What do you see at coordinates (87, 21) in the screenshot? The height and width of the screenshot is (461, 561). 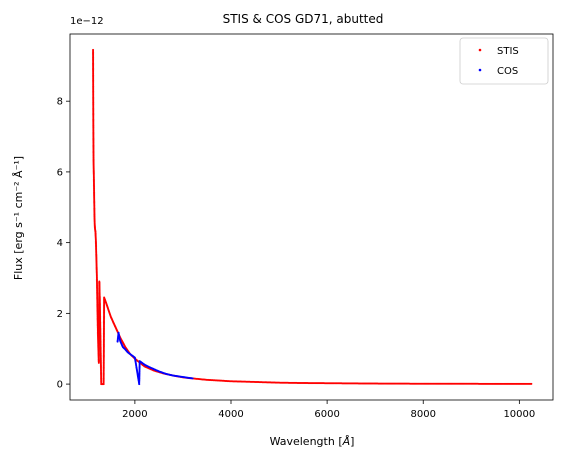 I see `y-offset-label: 1e−12` at bounding box center [87, 21].